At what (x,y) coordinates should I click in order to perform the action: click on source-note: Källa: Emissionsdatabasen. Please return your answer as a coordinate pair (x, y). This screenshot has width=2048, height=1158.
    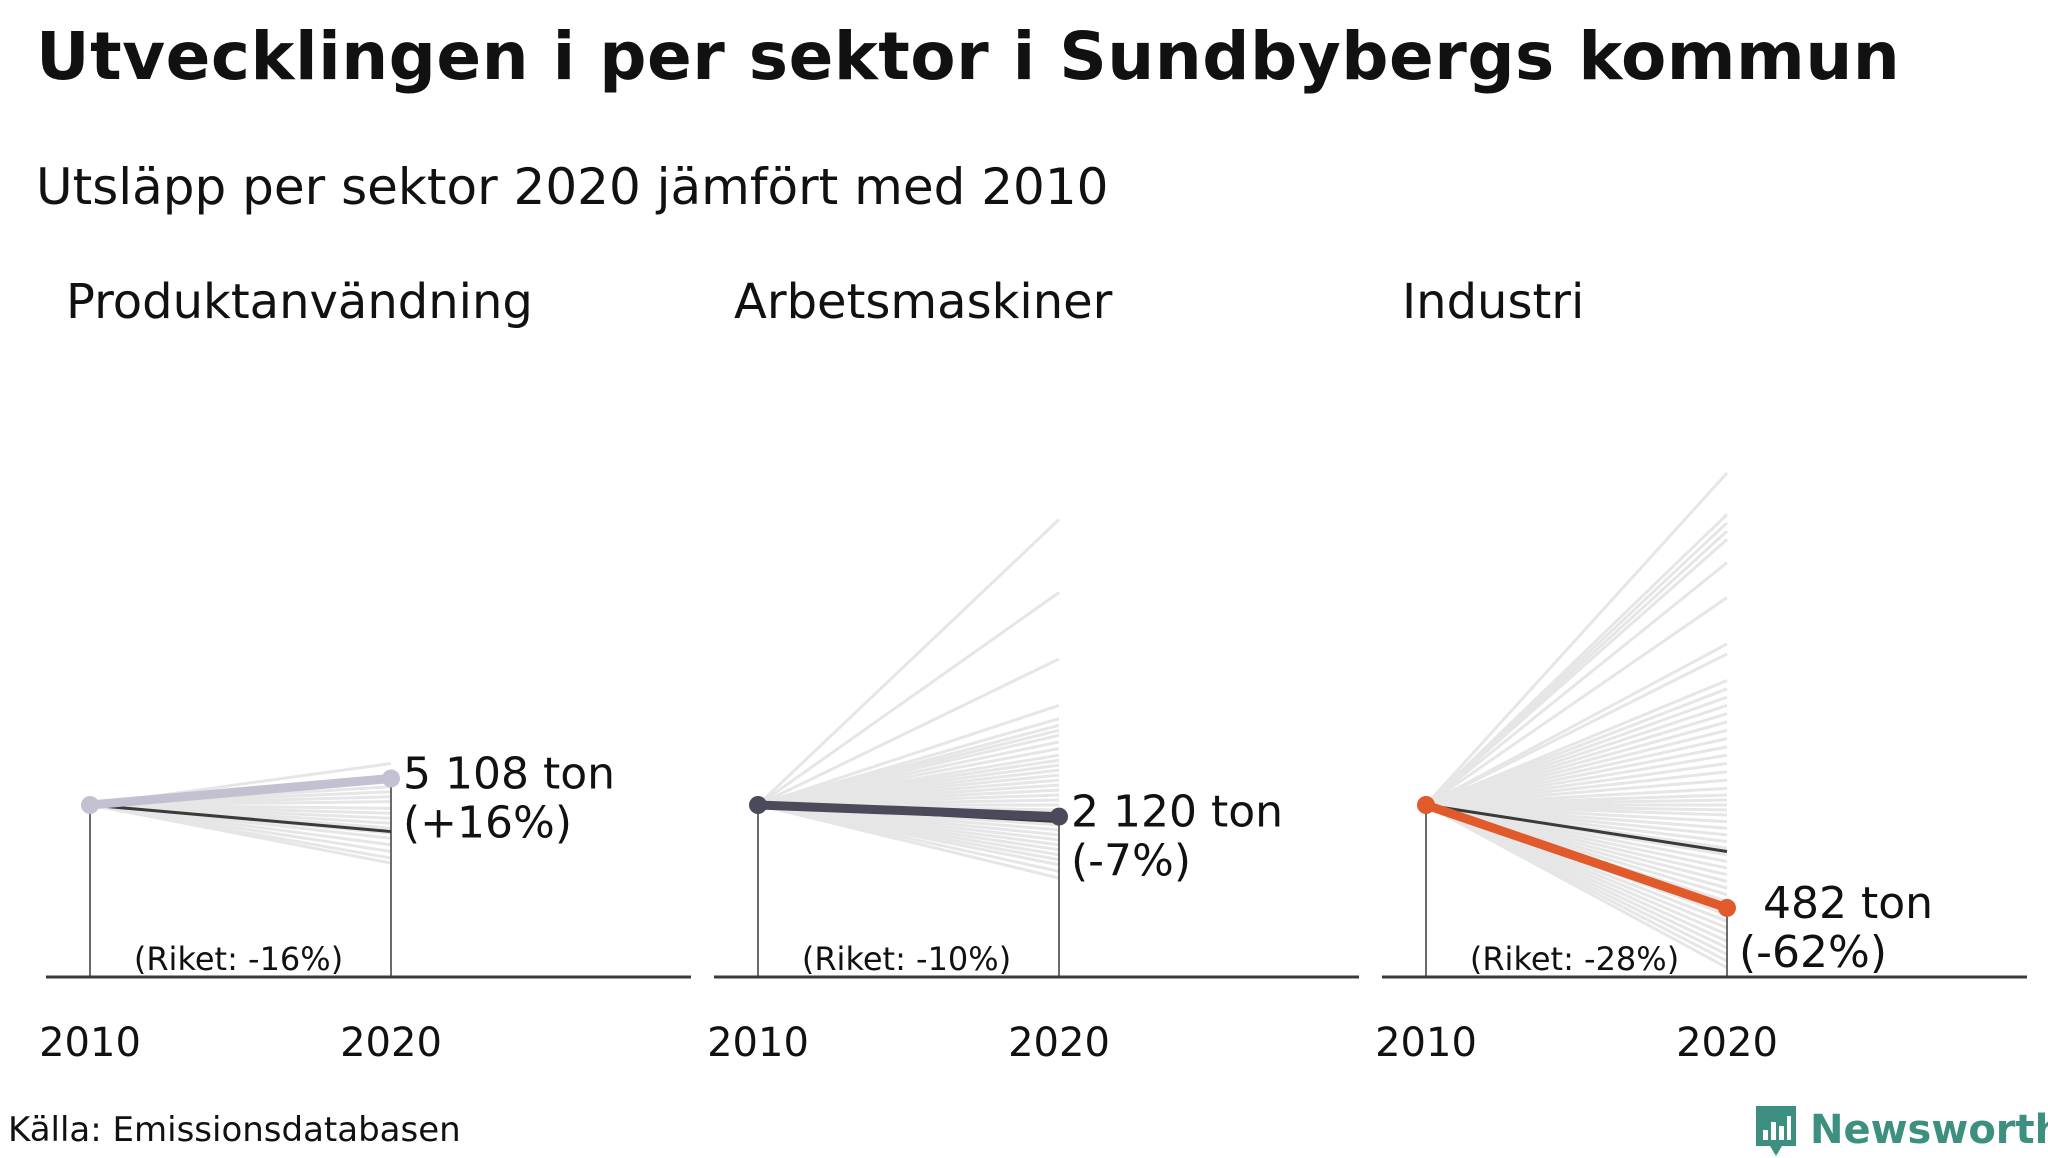
    Looking at the image, I should click on (234, 1130).